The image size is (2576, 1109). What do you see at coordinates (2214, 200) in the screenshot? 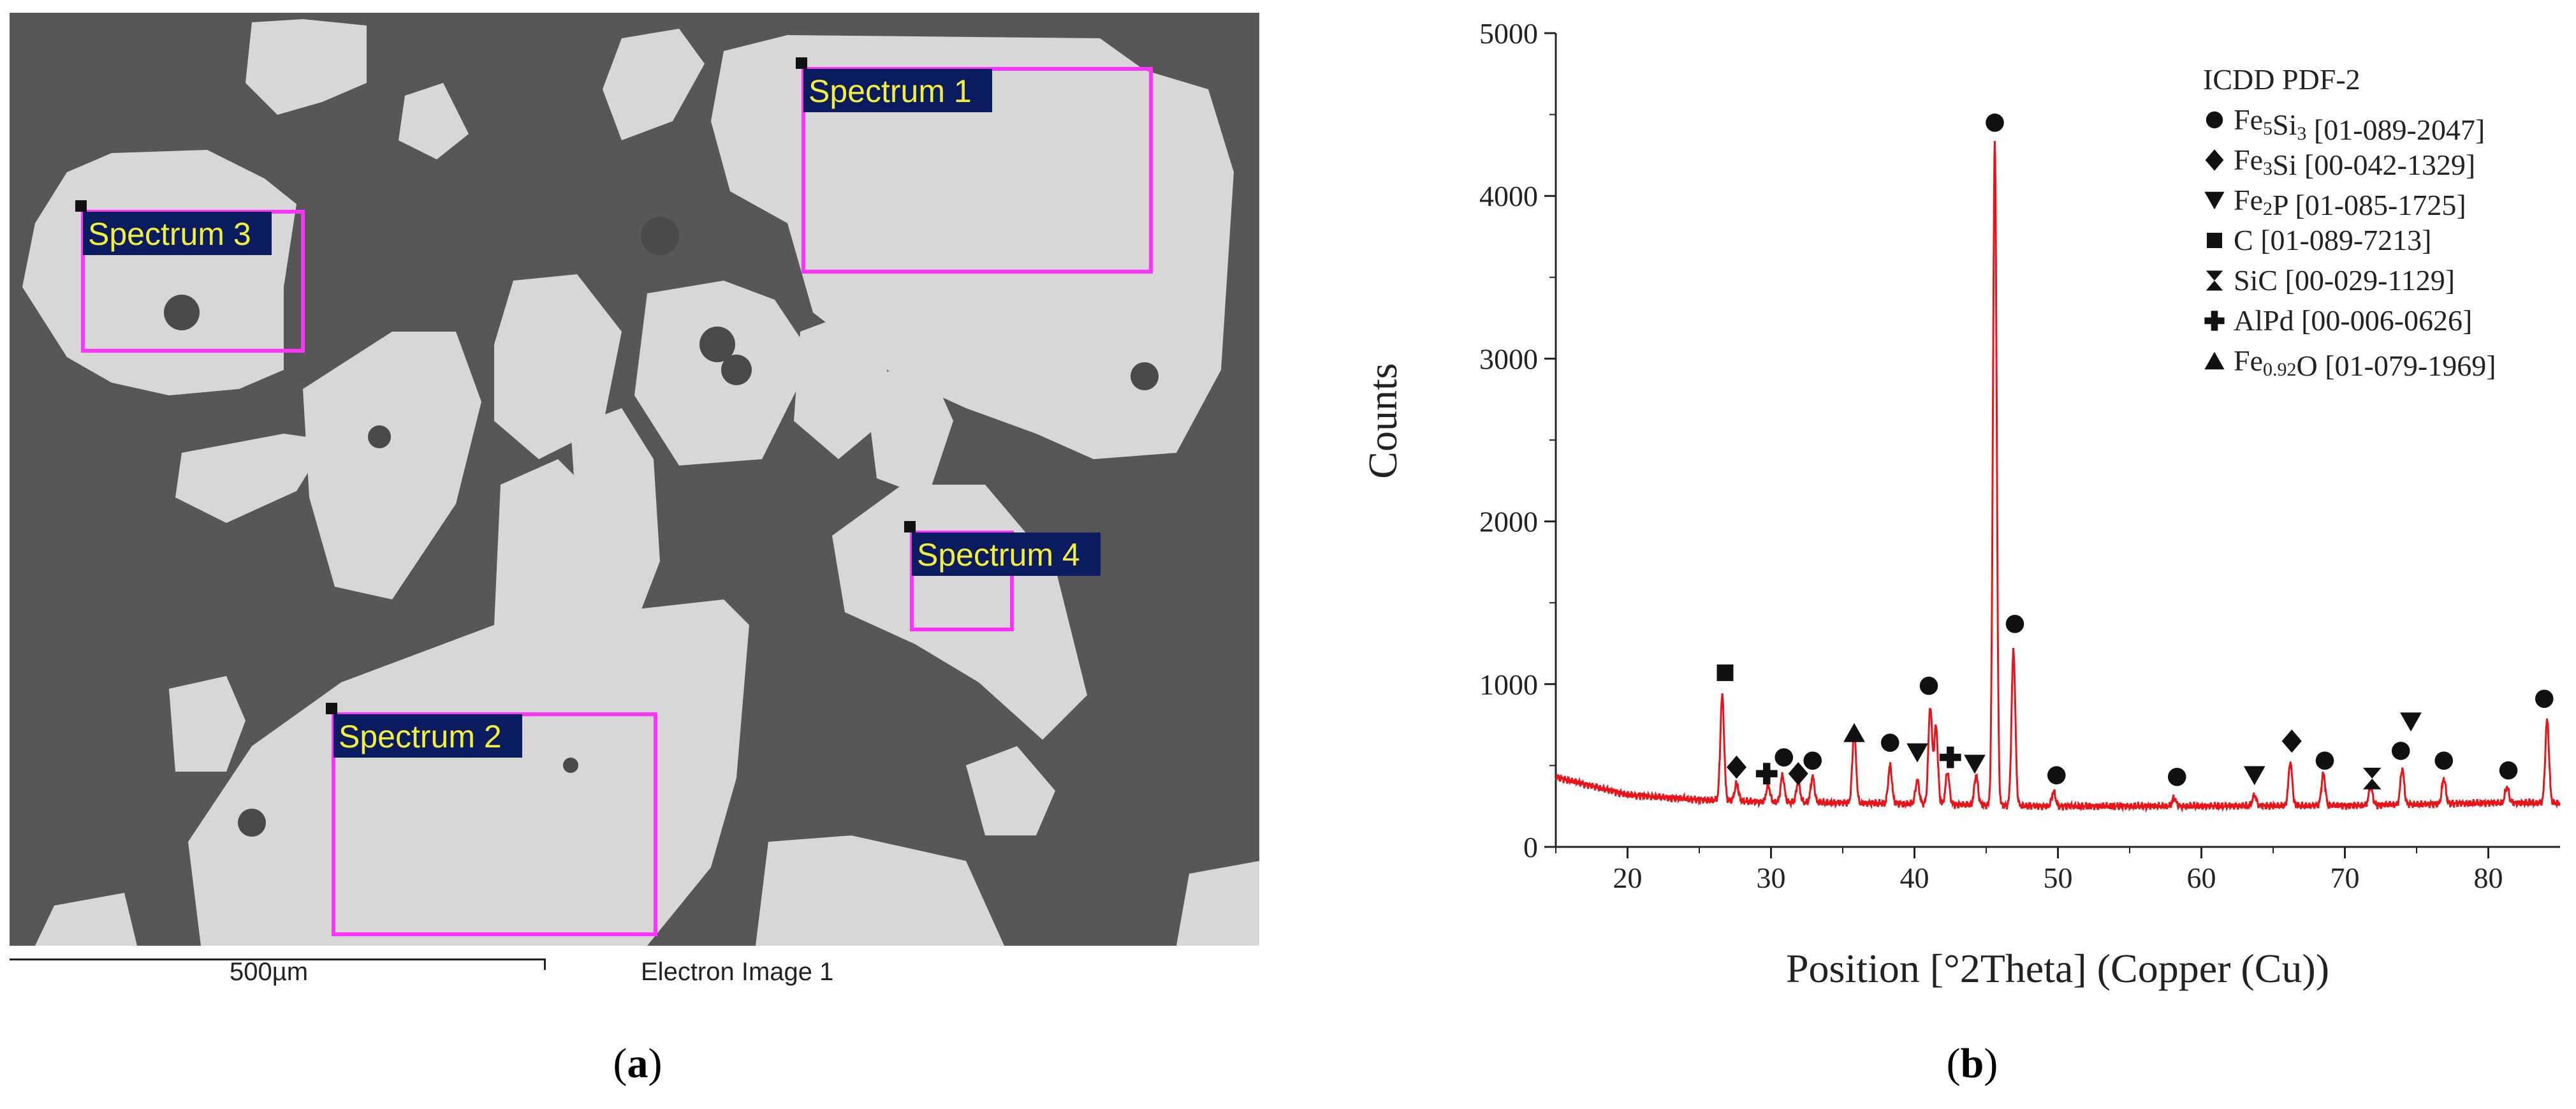
I see `legend-symbol-triangle-down` at bounding box center [2214, 200].